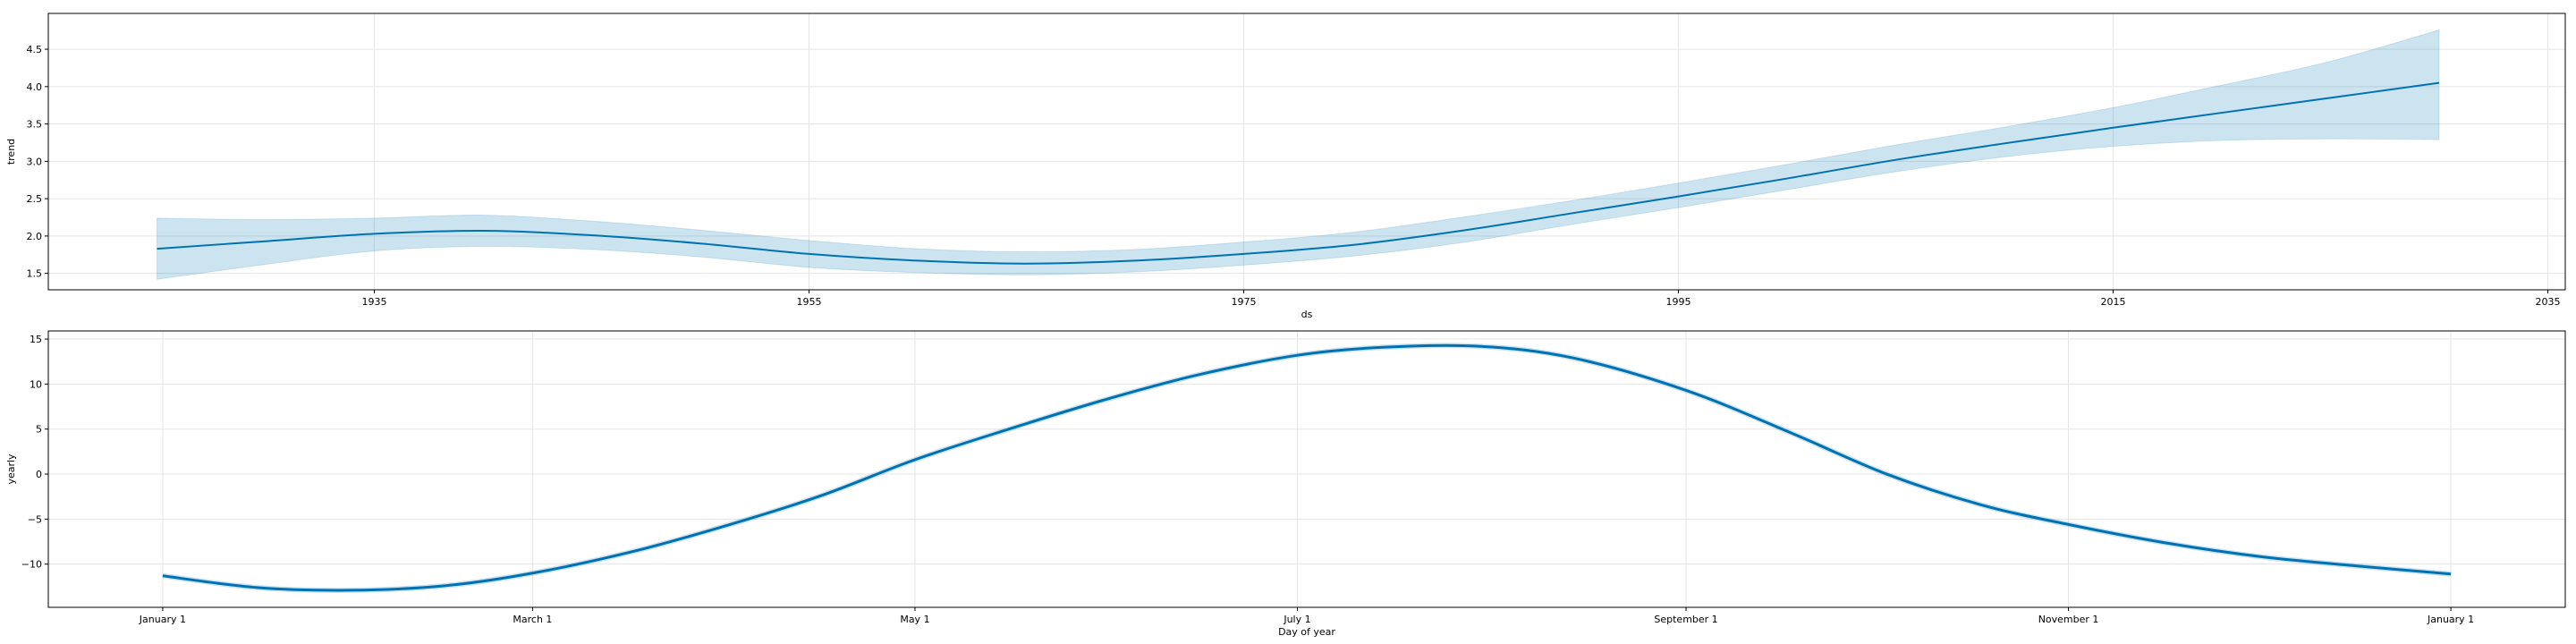  What do you see at coordinates (35, 519) in the screenshot?
I see `yearly-y-tick-label: −5` at bounding box center [35, 519].